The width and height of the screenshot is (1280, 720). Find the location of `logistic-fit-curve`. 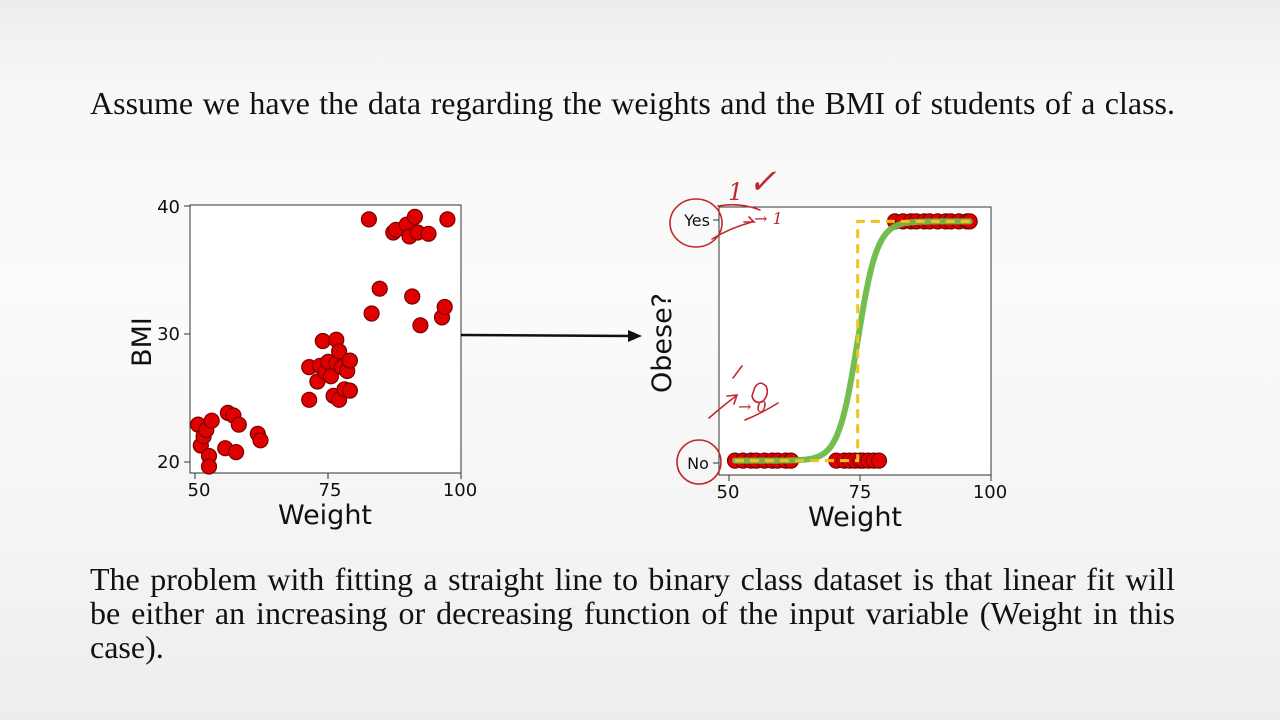

logistic-fit-curve is located at coordinates (852, 341).